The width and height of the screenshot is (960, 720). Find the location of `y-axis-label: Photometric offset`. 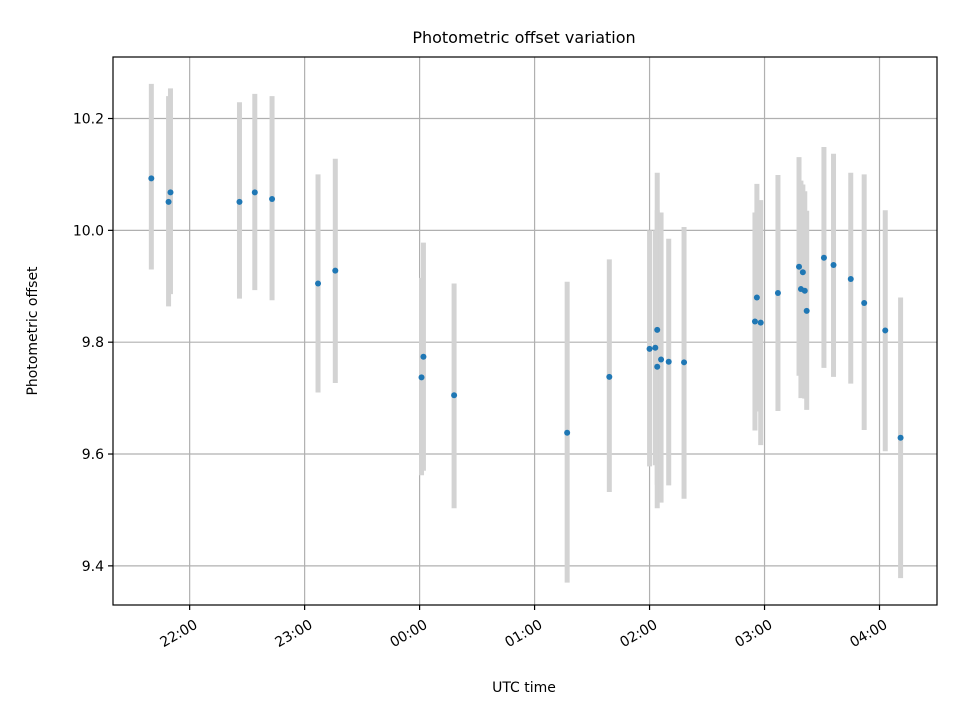

y-axis-label: Photometric offset is located at coordinates (33, 331).